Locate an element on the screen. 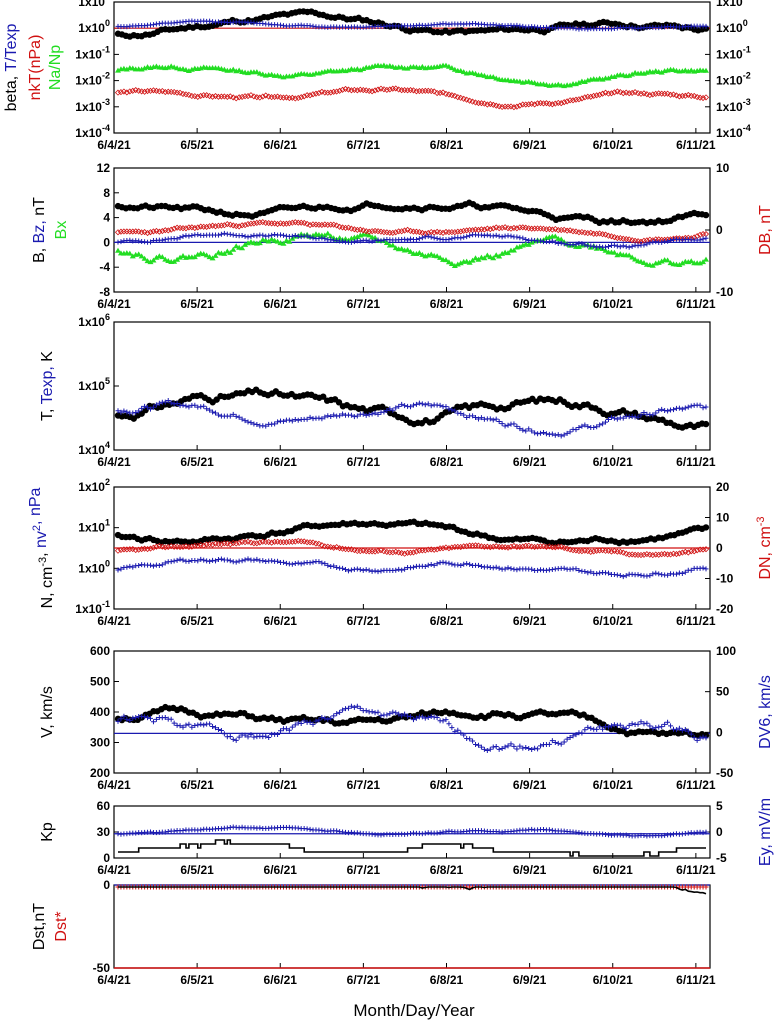 This screenshot has width=783, height=1024. y-axis-label: beta, T/Texp is located at coordinates (11, 68).